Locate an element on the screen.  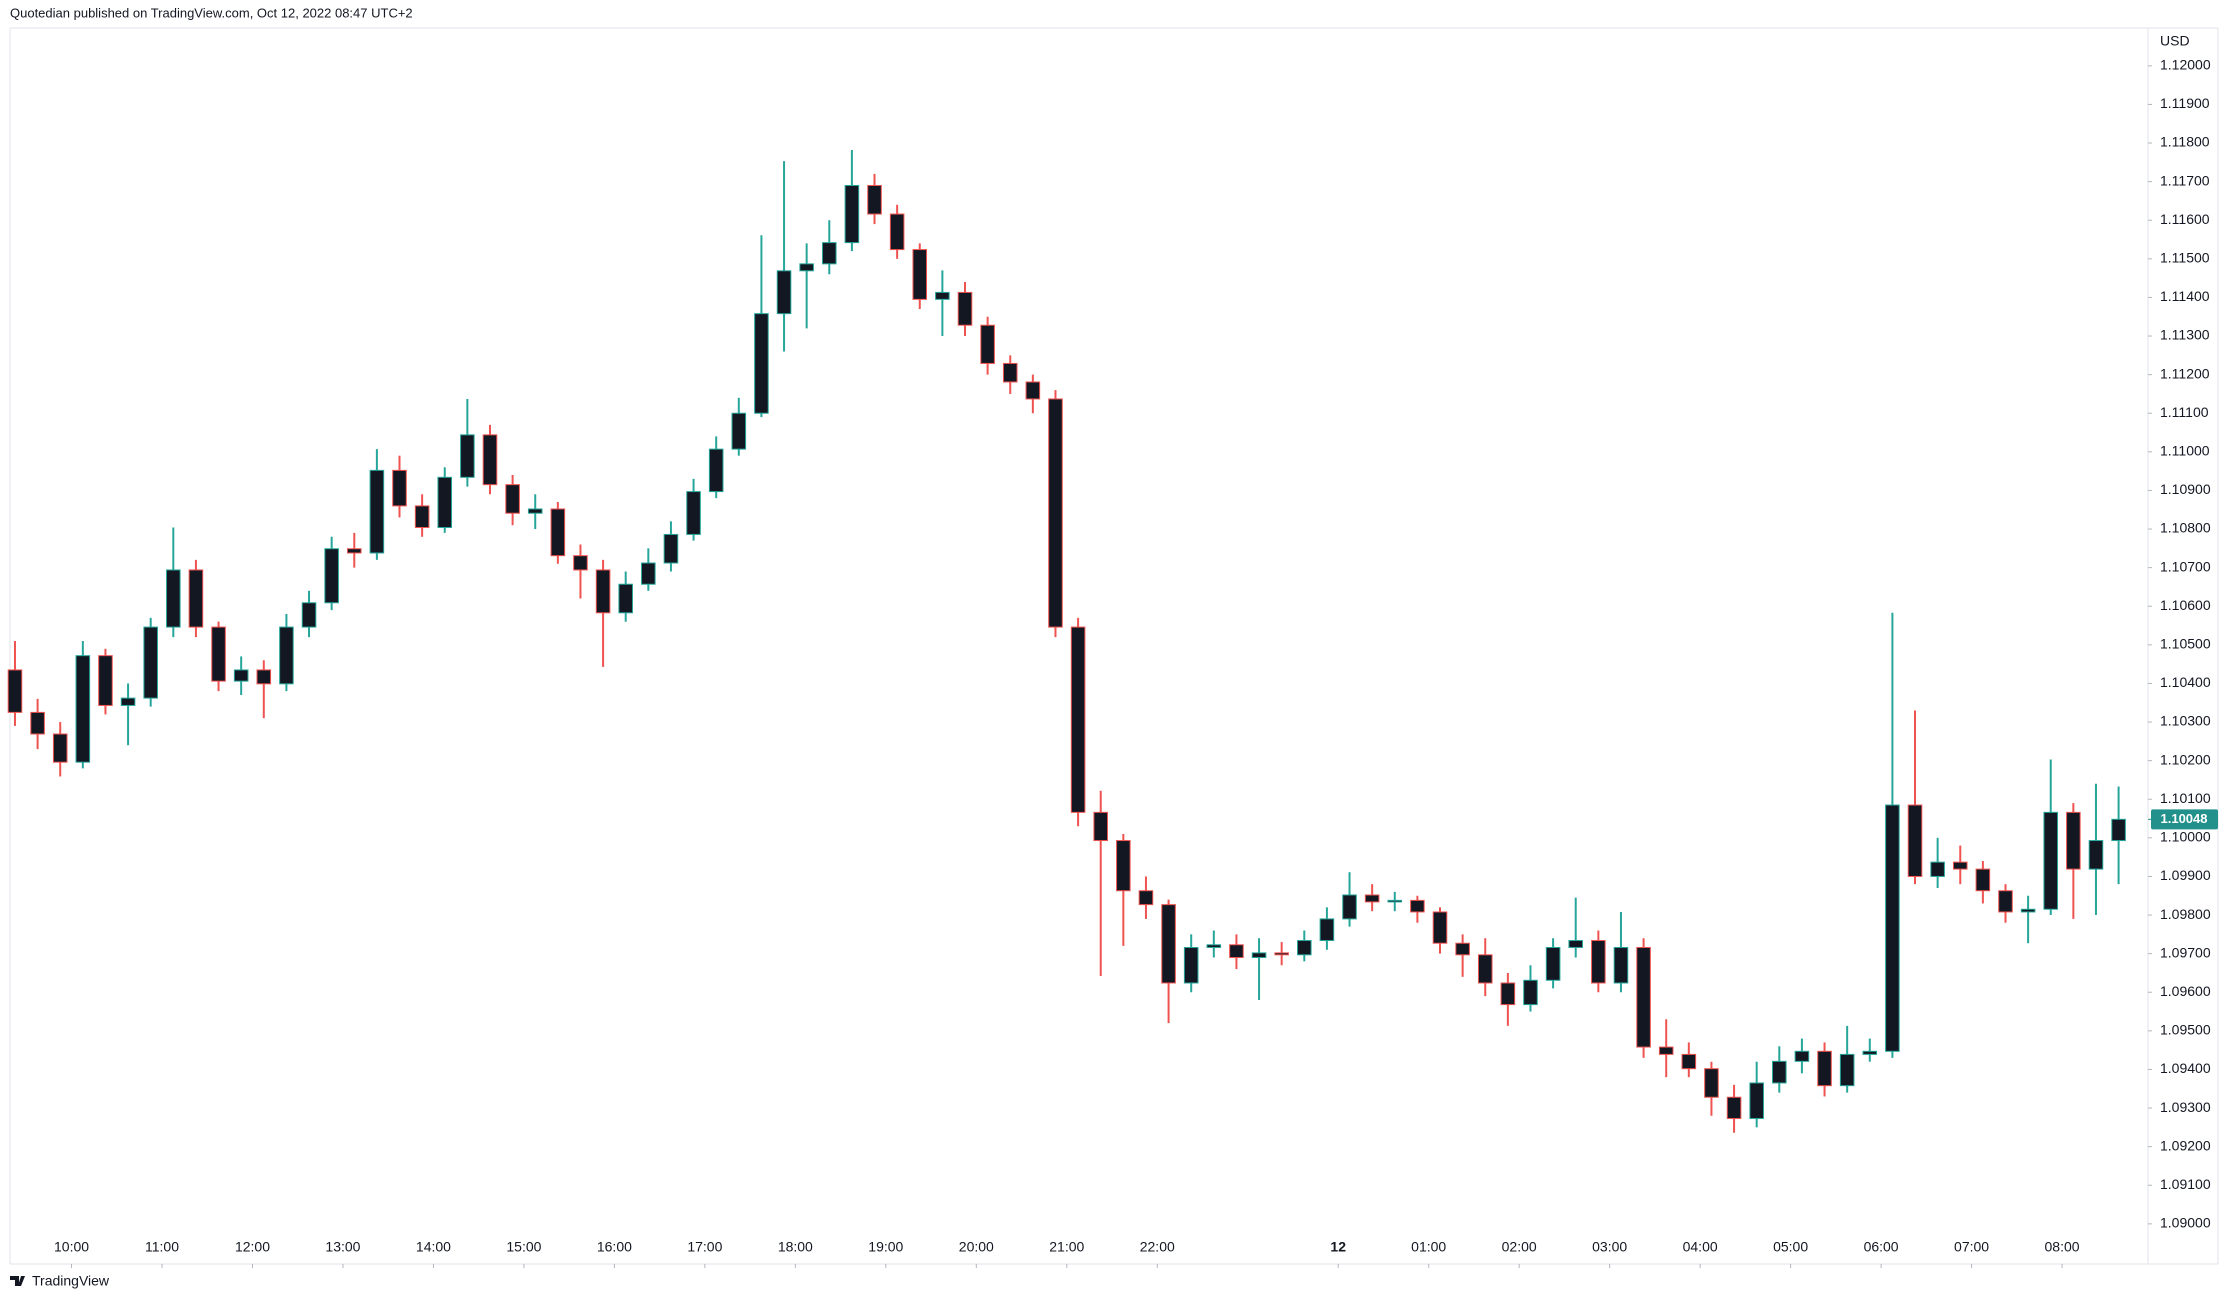
y-tick-label: 1.10200 is located at coordinates (2185, 759).